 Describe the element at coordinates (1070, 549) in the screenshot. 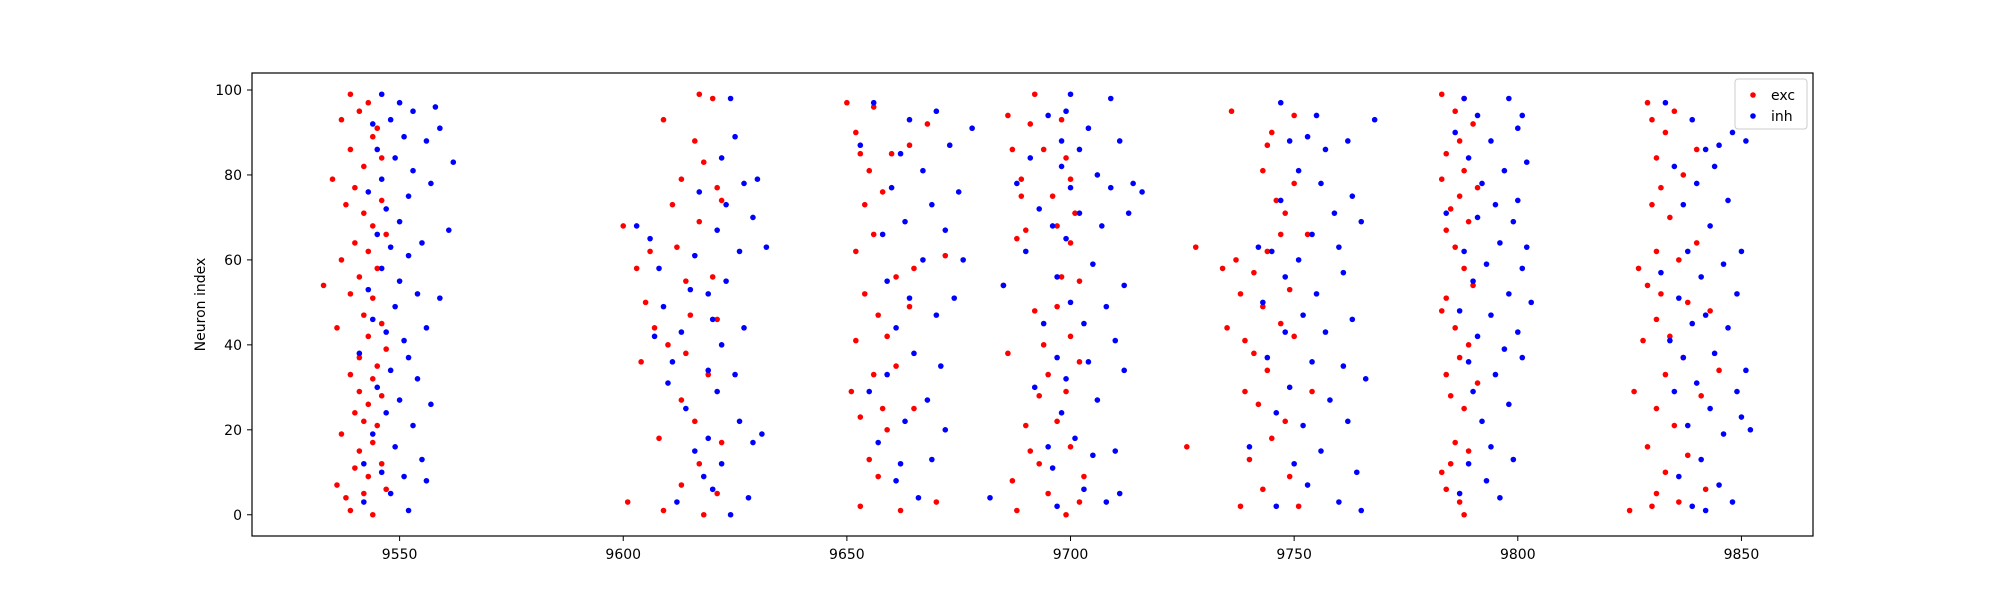

I see `x-axis: 9550 9600 9650 9700 9750 9800 9850` at that location.